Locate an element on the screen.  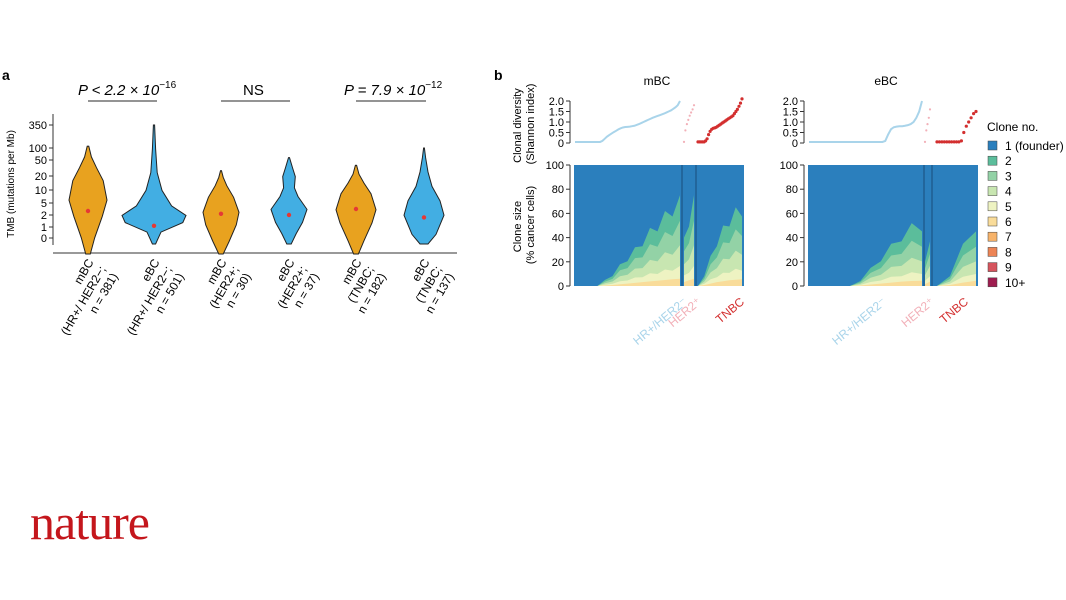
x-tick-label: mBC(HER2+;n = 30) is located at coordinates (224, 286).